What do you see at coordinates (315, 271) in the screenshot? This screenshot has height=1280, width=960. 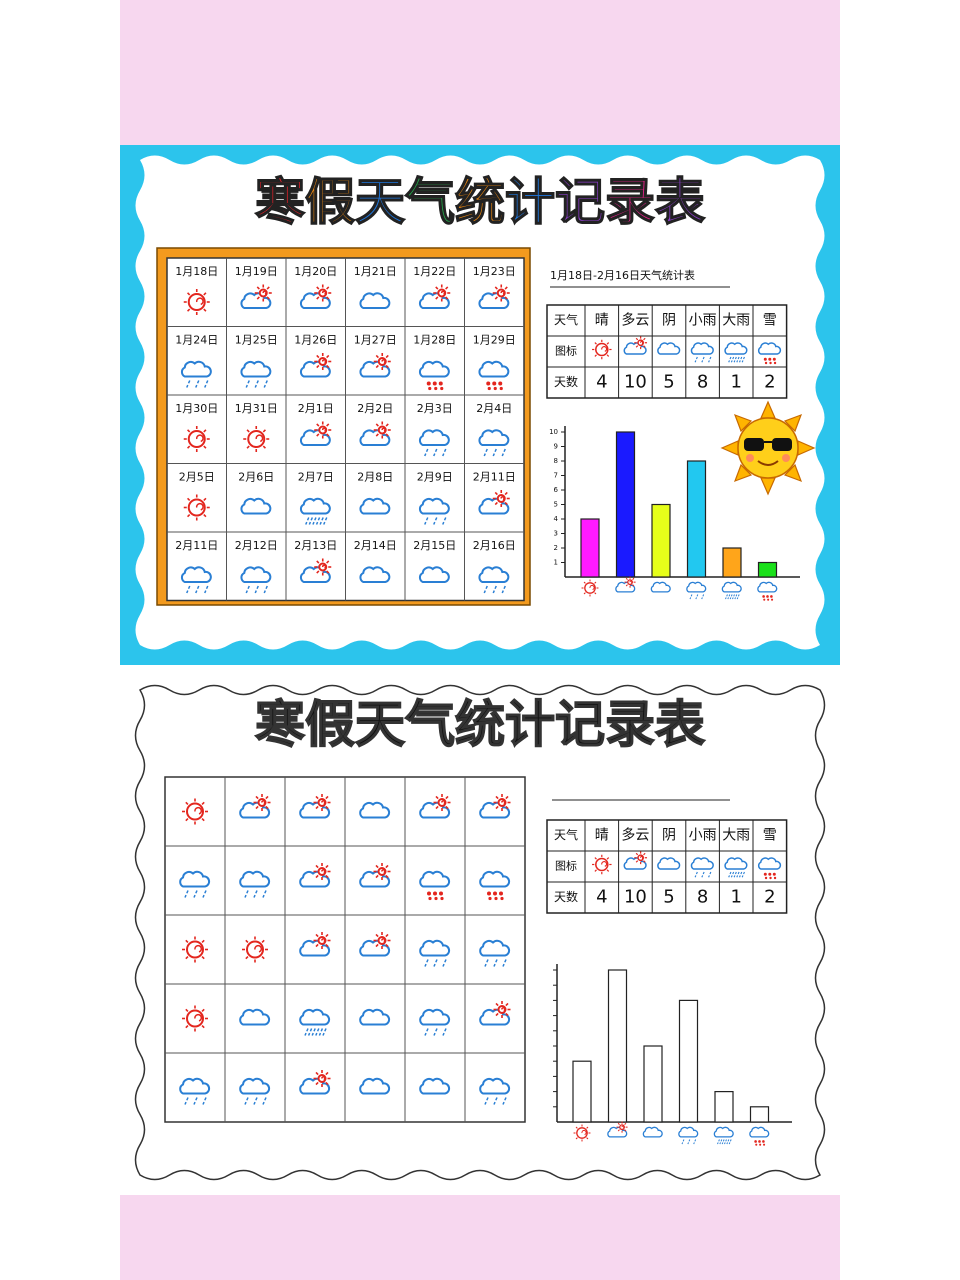 I see `cell-date: 1月20日` at bounding box center [315, 271].